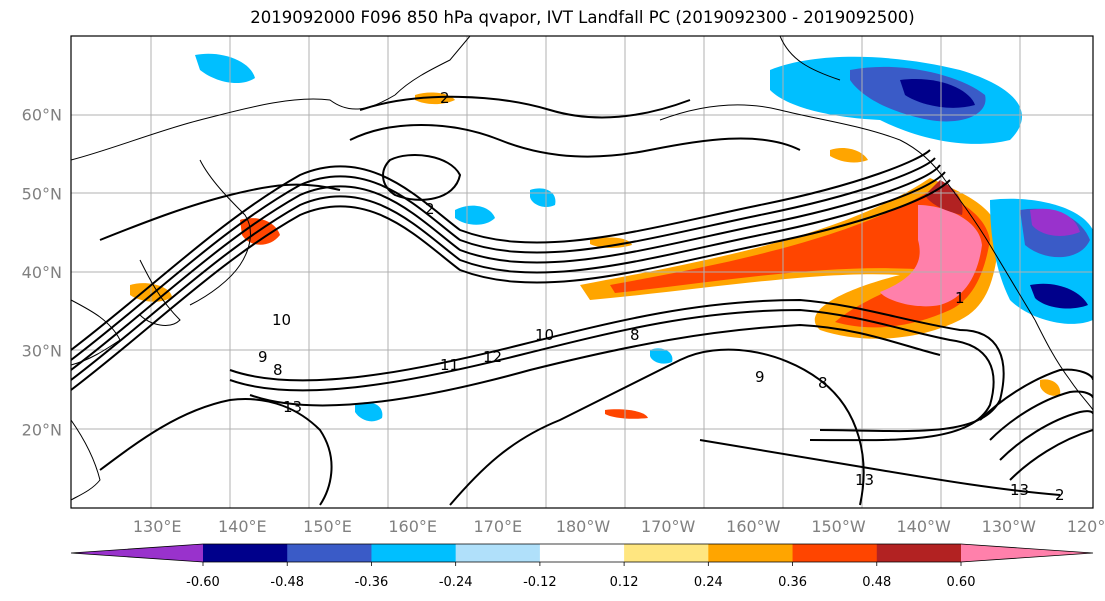  What do you see at coordinates (540, 582) in the screenshot?
I see `colorbar-label: -0.12` at bounding box center [540, 582].